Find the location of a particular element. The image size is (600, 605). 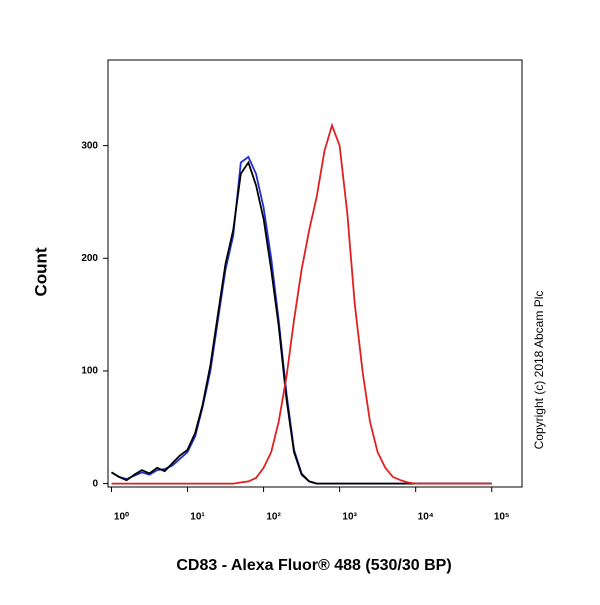

y-tick-label: 300 is located at coordinates (89, 145).